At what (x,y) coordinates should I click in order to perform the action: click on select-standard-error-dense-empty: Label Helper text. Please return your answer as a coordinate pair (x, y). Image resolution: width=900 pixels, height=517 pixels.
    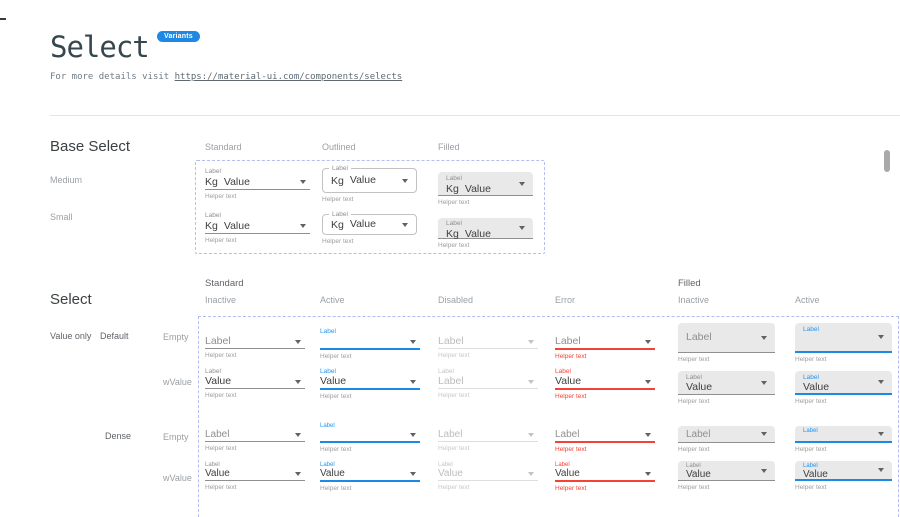
    Looking at the image, I should click on (605, 438).